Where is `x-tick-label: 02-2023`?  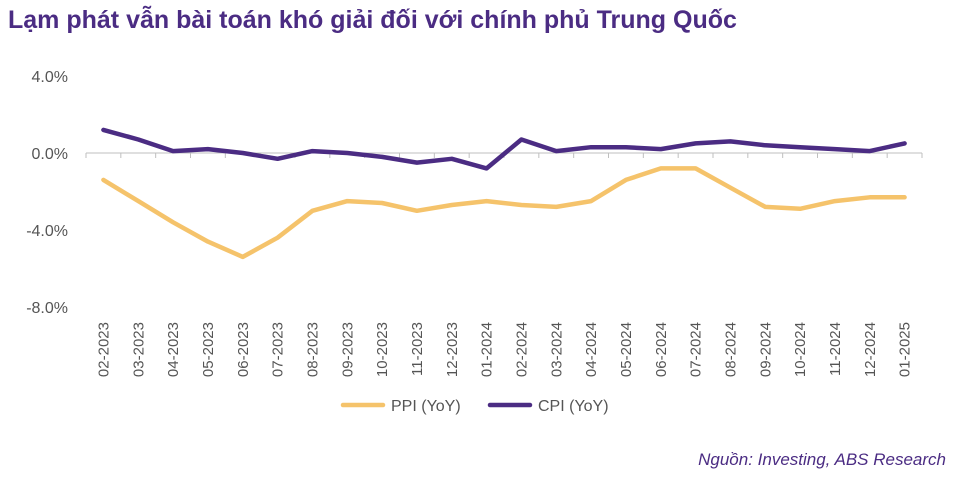
x-tick-label: 02-2023 is located at coordinates (103, 349).